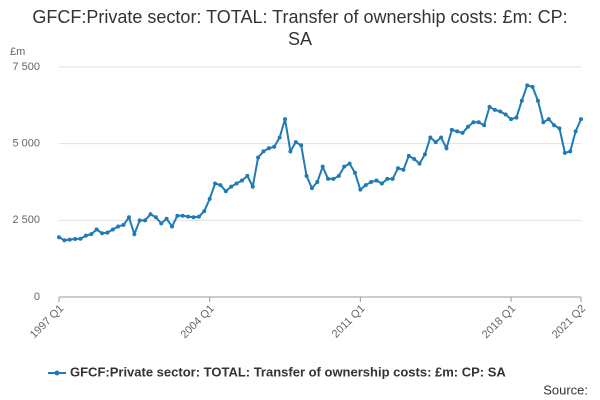 The width and height of the screenshot is (600, 400). What do you see at coordinates (37, 297) in the screenshot?
I see `y-tick-label: 0` at bounding box center [37, 297].